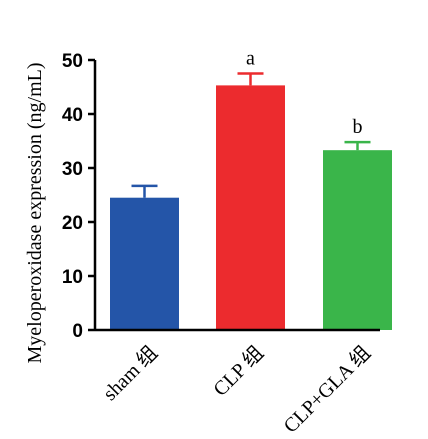 This screenshot has width=428, height=439. Describe the element at coordinates (72, 61) in the screenshot. I see `y-tick-label: 50` at that location.